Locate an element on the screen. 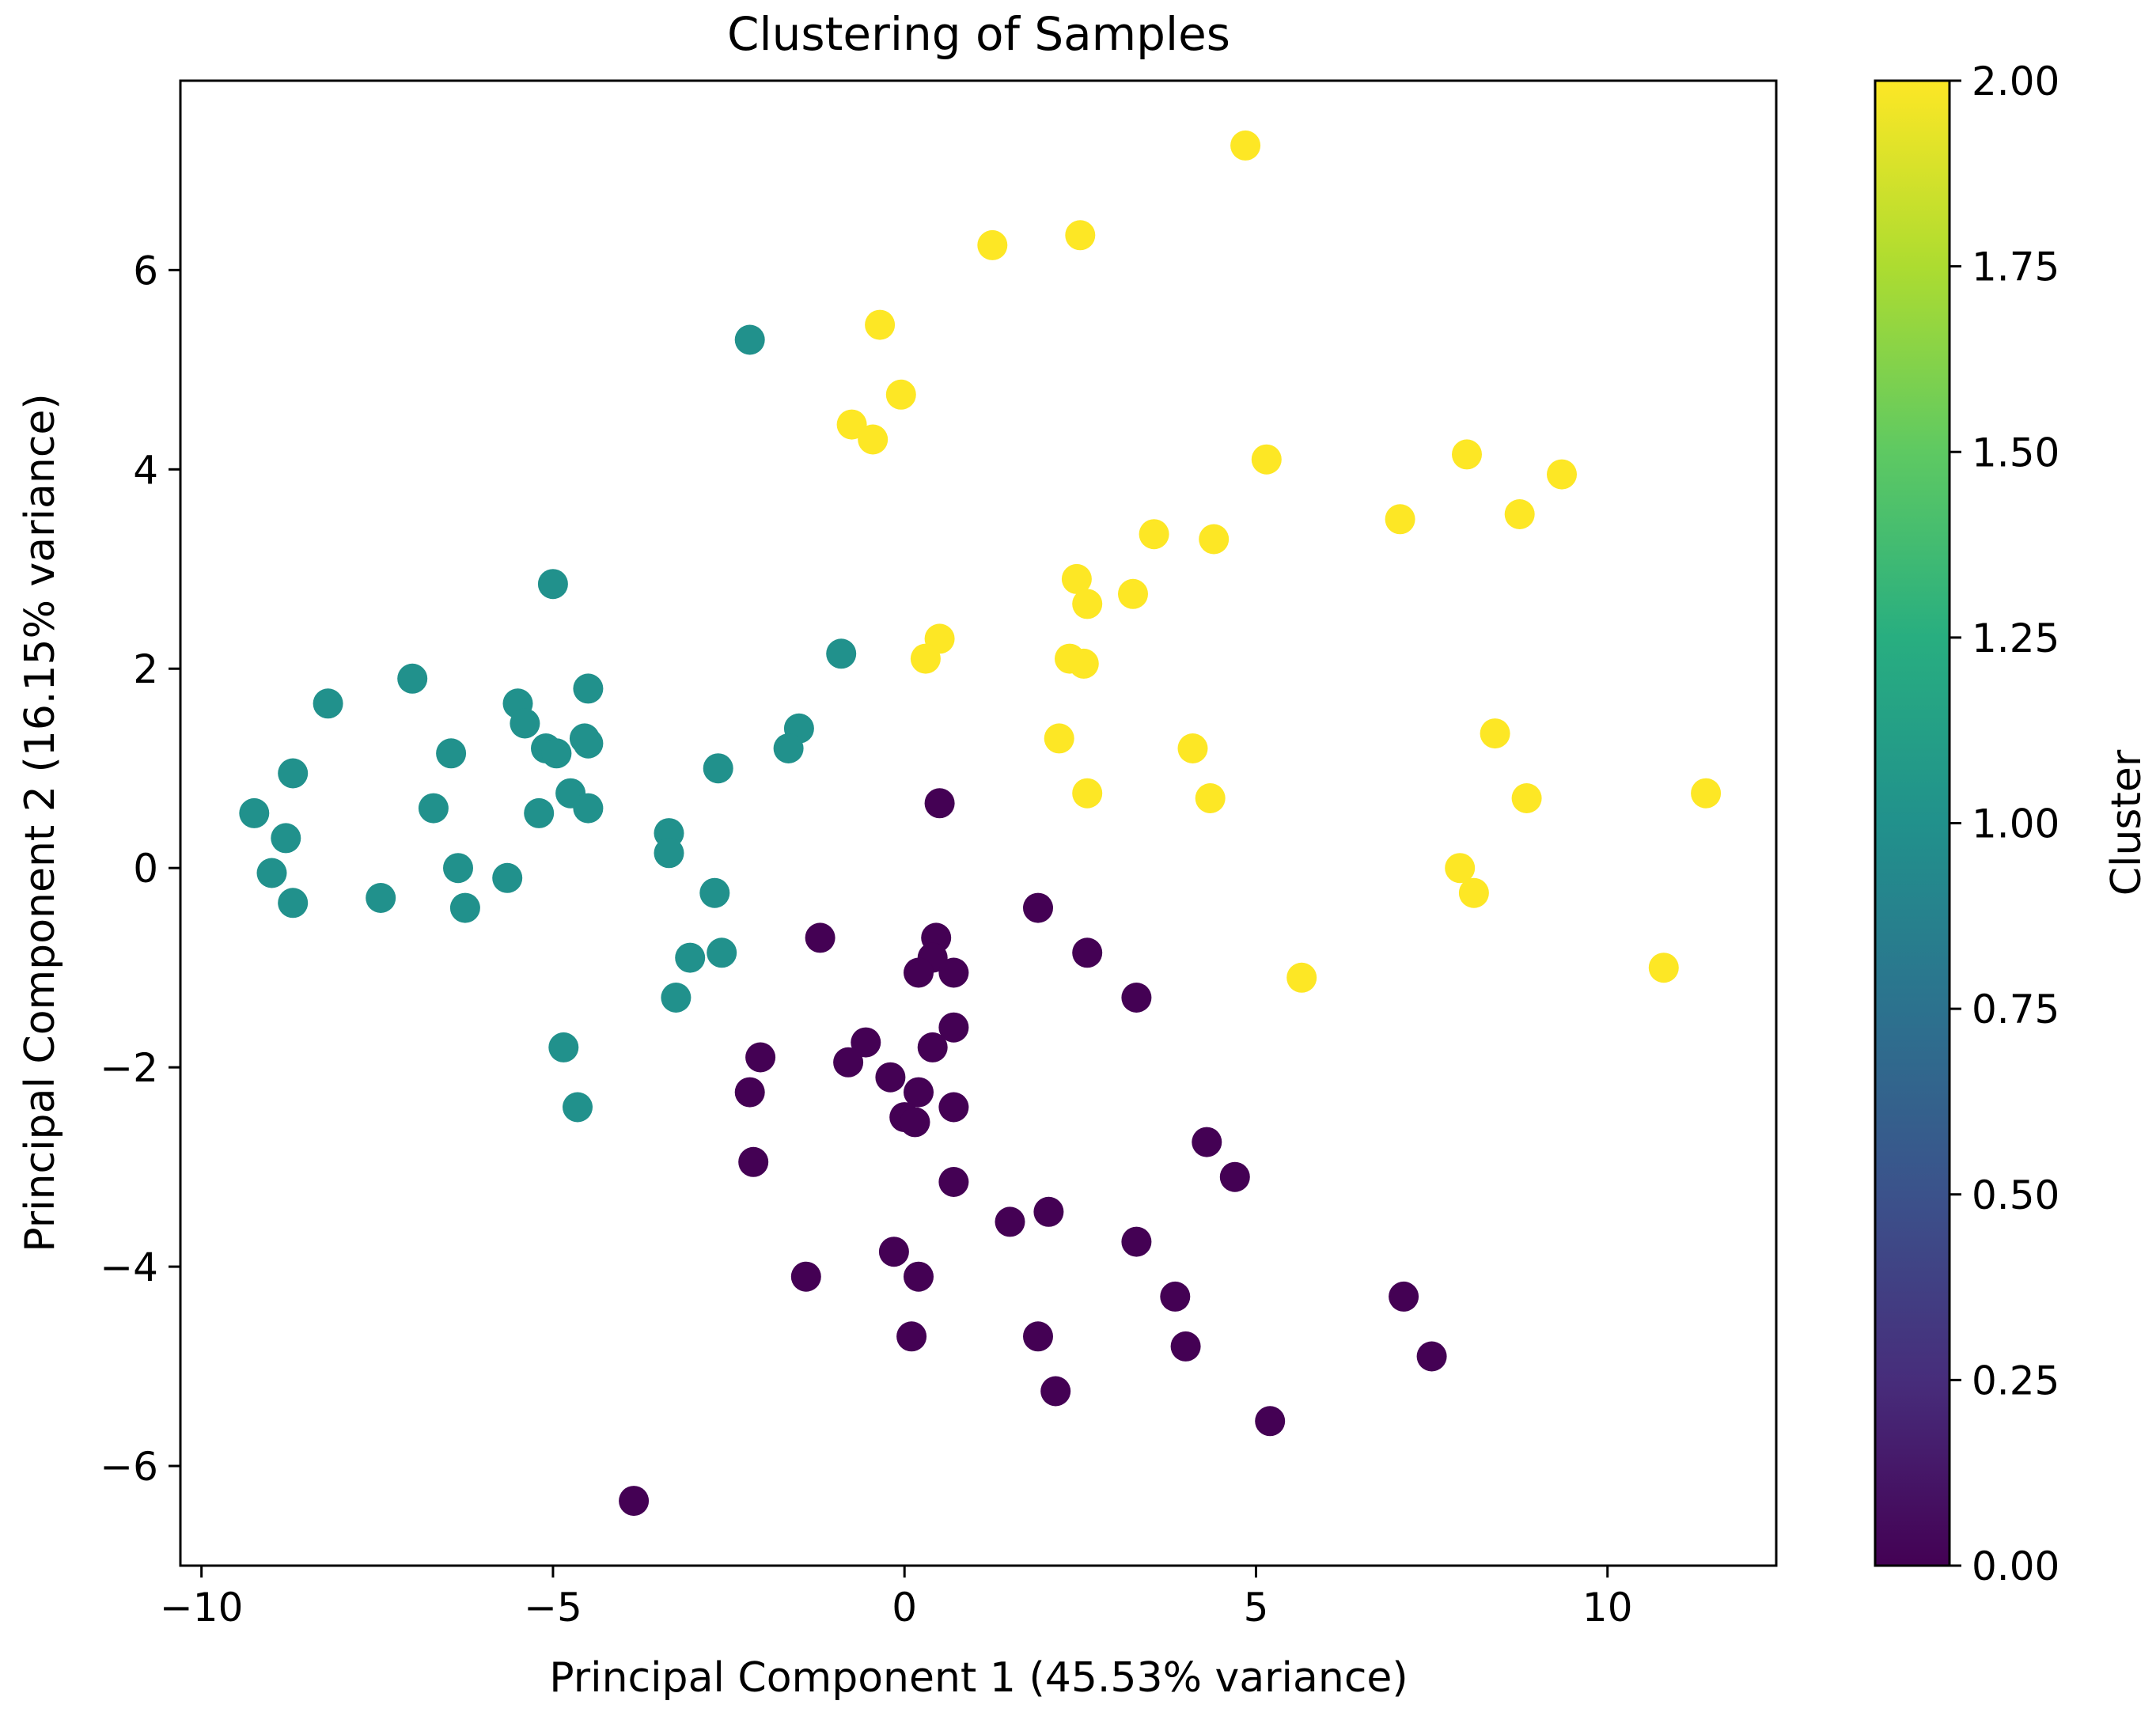  y-tick-label: 6 is located at coordinates (145, 271).